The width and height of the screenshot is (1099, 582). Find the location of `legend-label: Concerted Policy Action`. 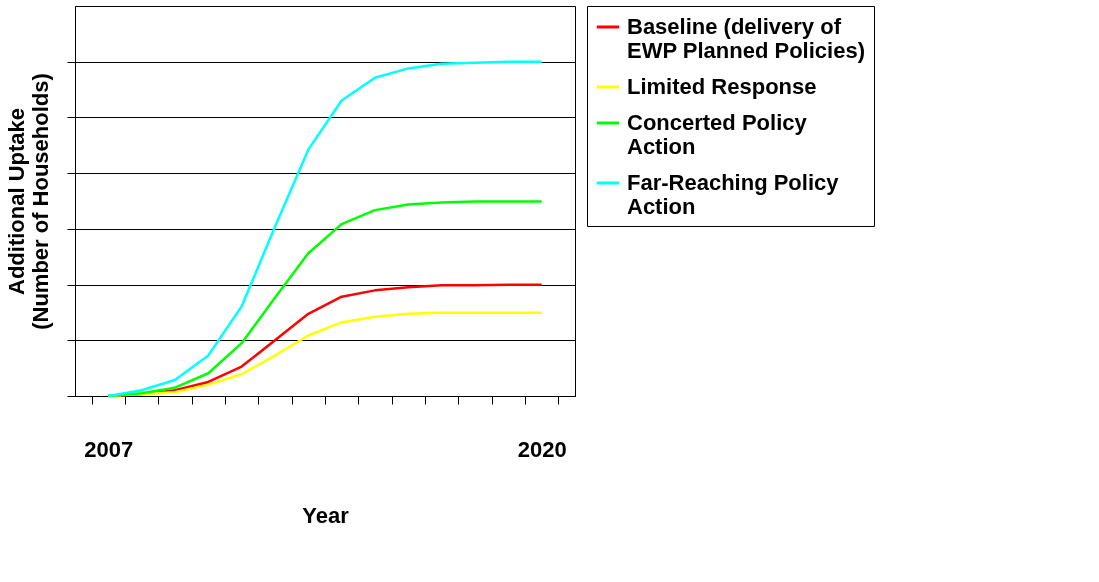

legend-label: Concerted Policy Action is located at coordinates (717, 134).